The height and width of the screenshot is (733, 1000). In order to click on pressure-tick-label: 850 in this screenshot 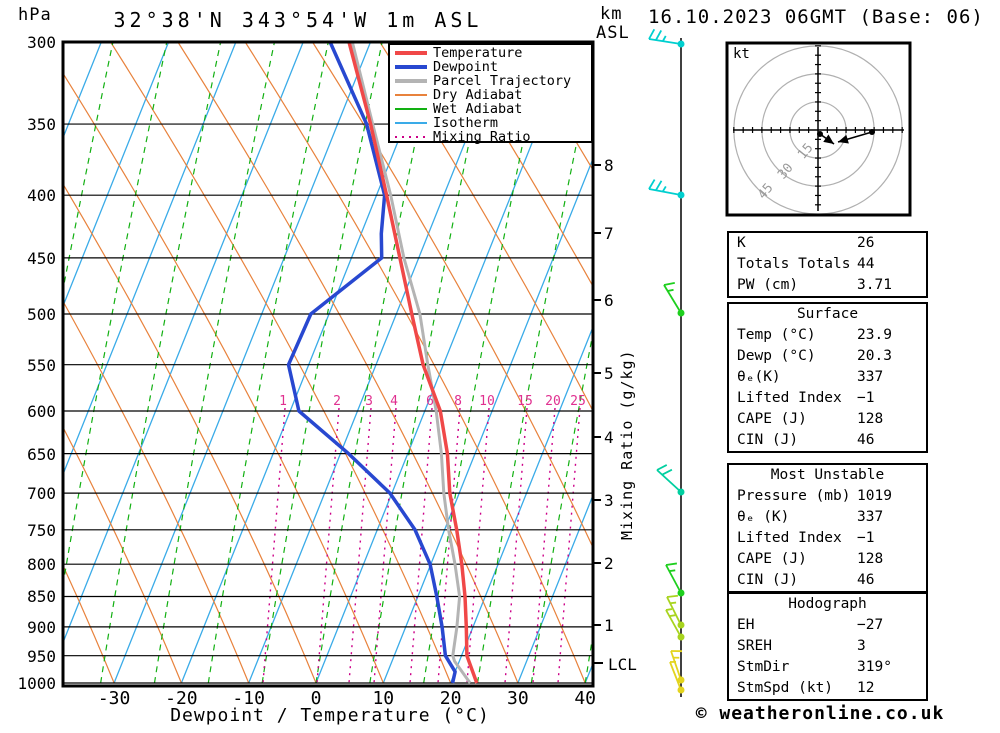, I will do `click(41, 597)`.